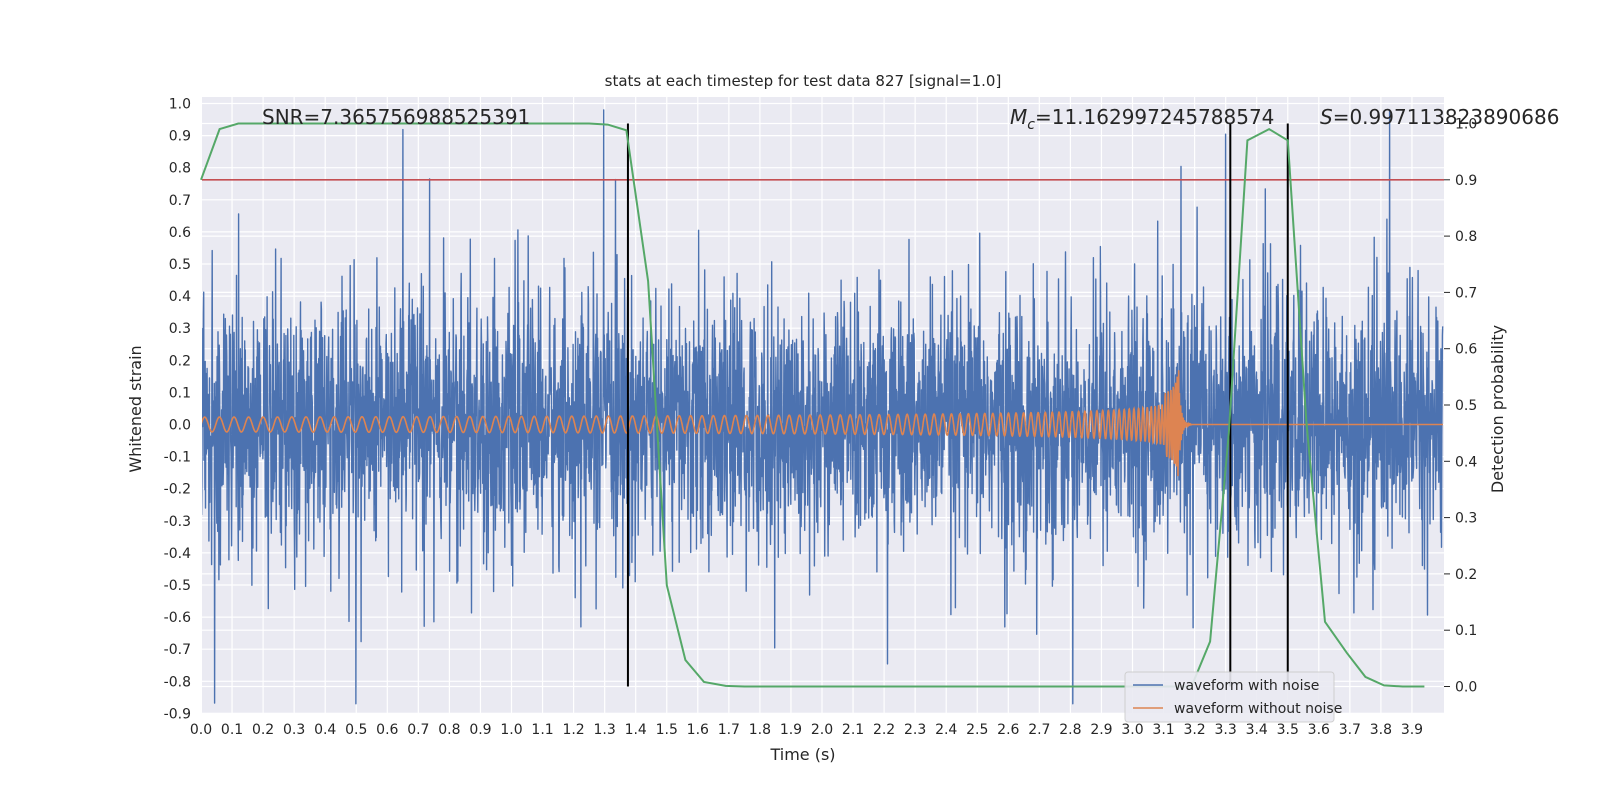  What do you see at coordinates (263, 730) in the screenshot?
I see `x-tick-label: 0.2` at bounding box center [263, 730].